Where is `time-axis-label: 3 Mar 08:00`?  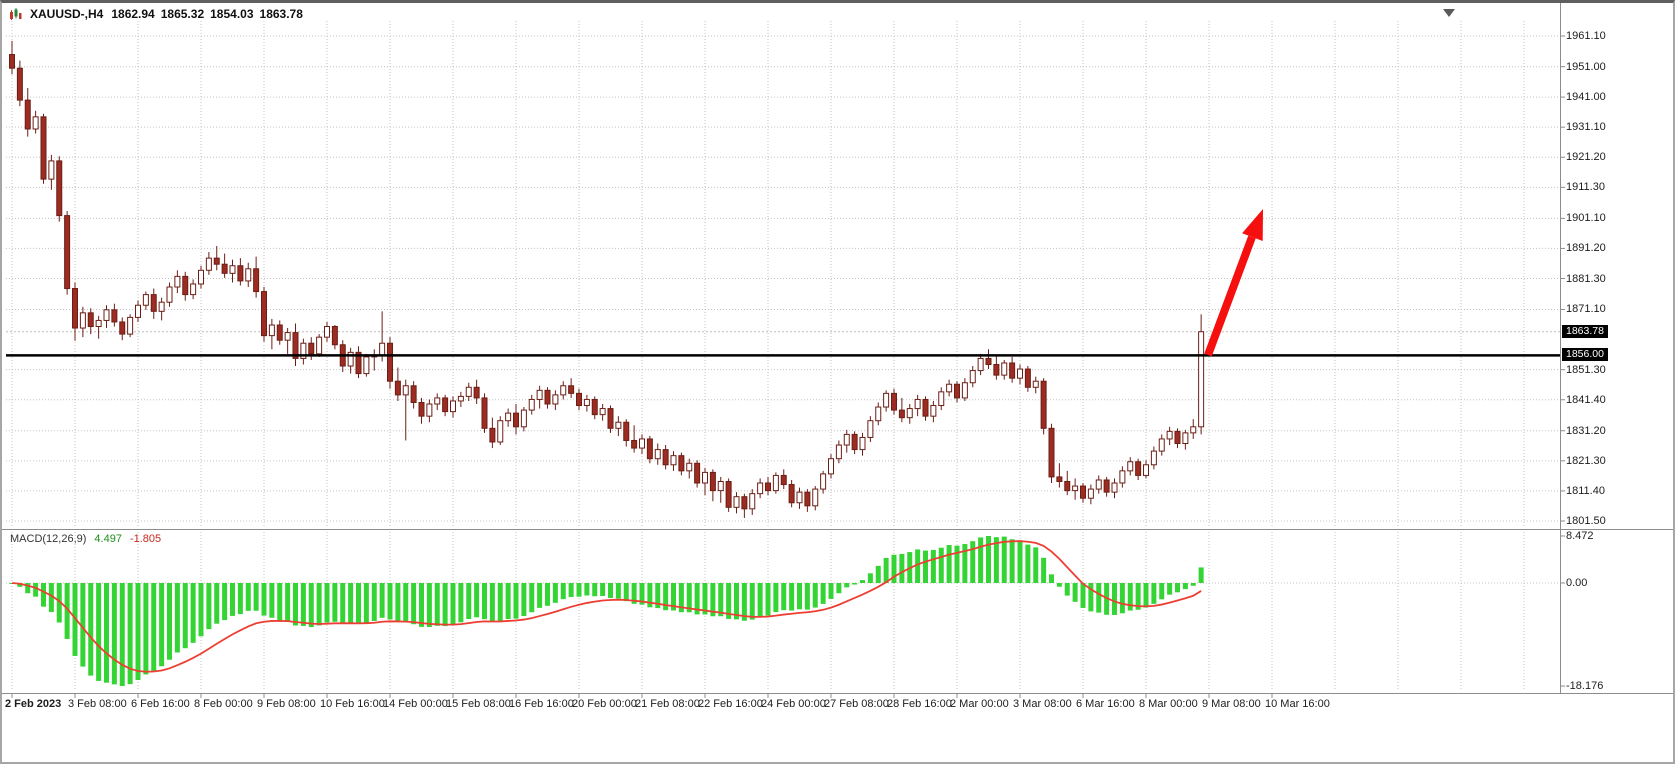 time-axis-label: 3 Mar 08:00 is located at coordinates (1042, 704).